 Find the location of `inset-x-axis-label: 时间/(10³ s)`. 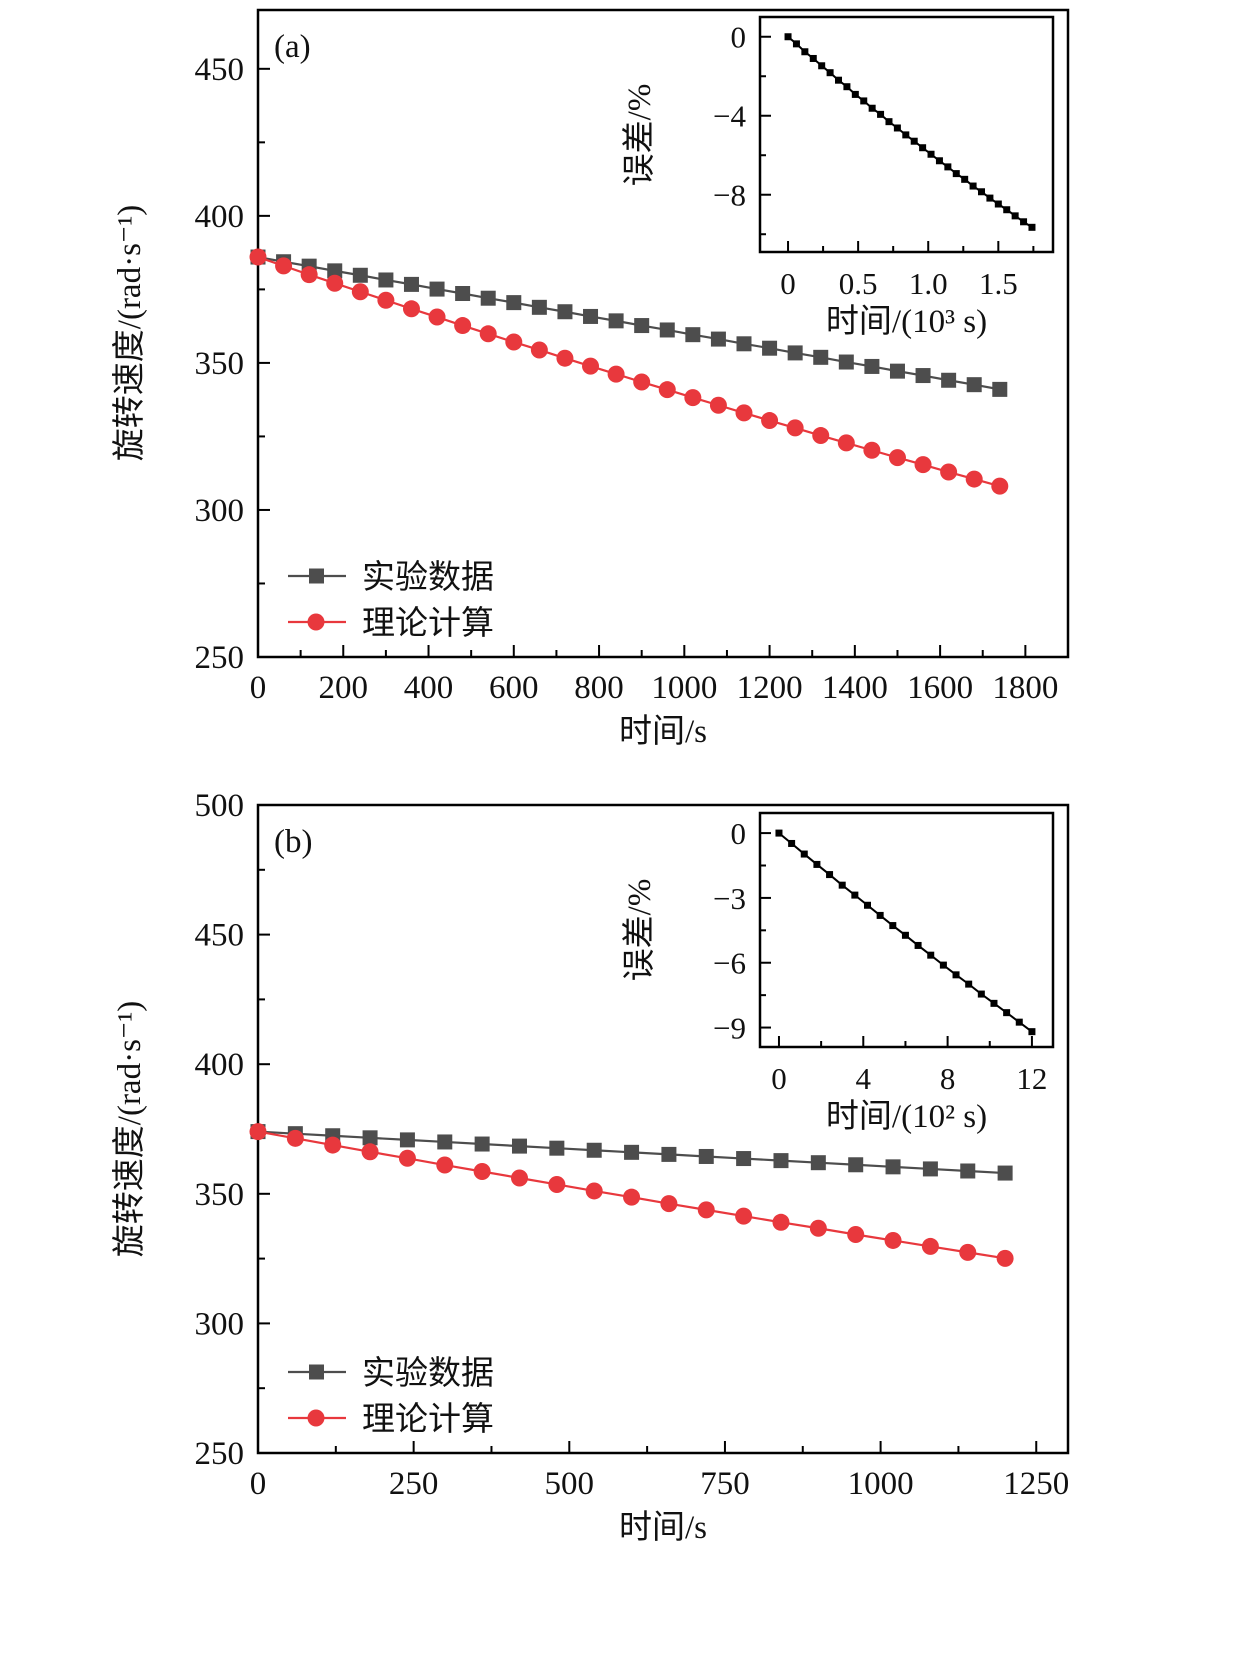

inset-x-axis-label: 时间/(10³ s) is located at coordinates (906, 322).